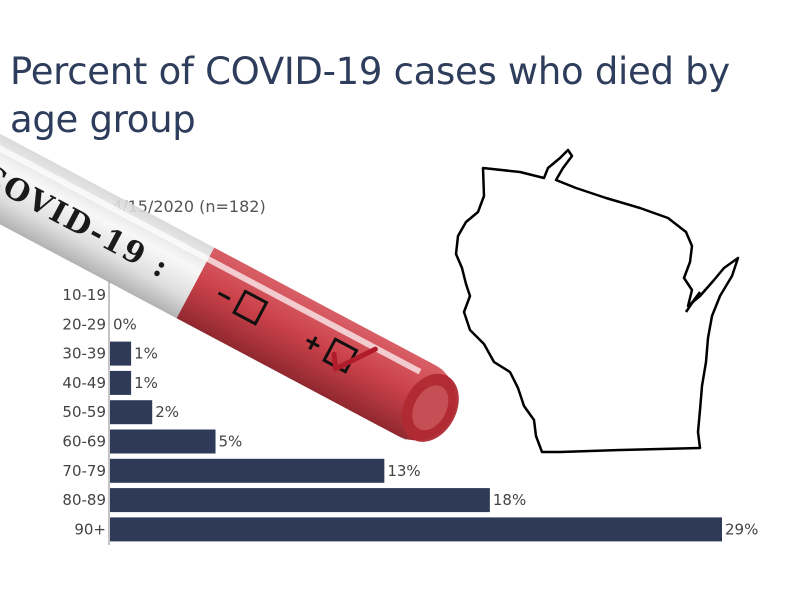 The image size is (800, 600). Describe the element at coordinates (509, 500) in the screenshot. I see `data-label: 18%` at that location.